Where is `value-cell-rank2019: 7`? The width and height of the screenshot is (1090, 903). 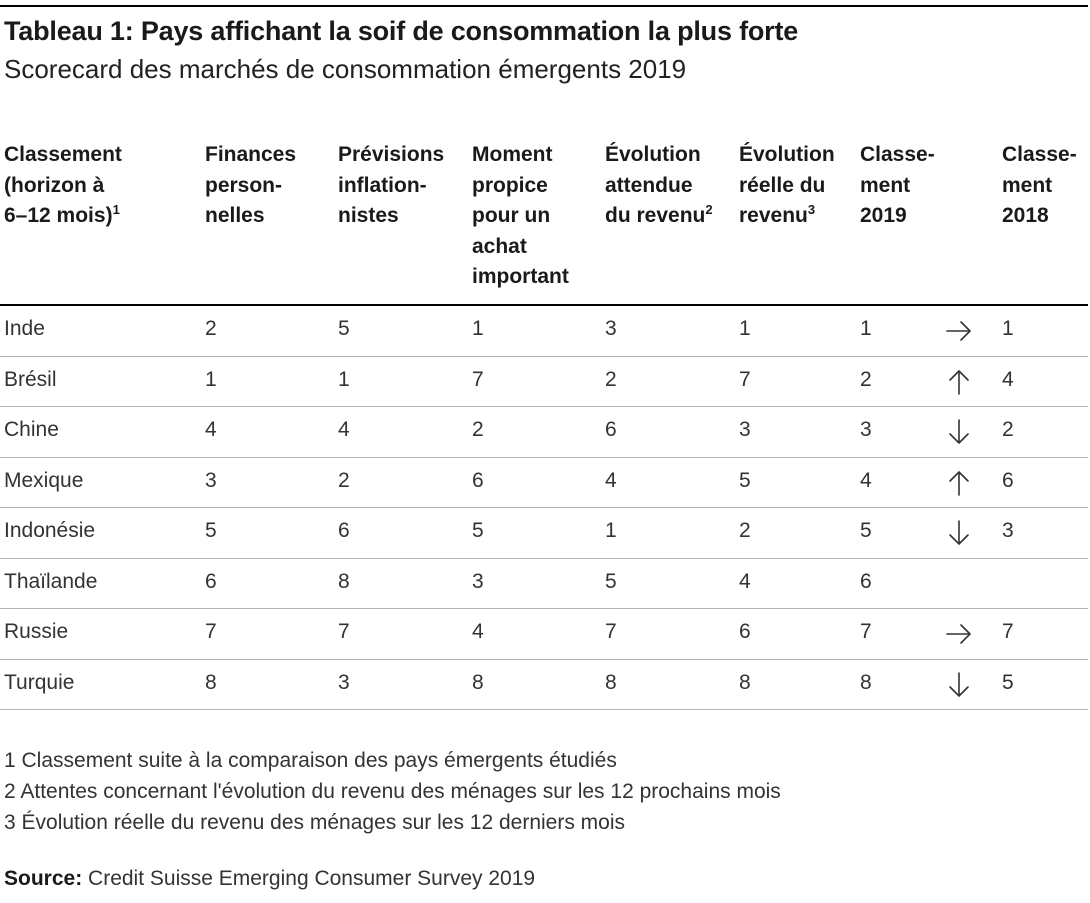 value-cell-rank2019: 7 is located at coordinates (866, 631).